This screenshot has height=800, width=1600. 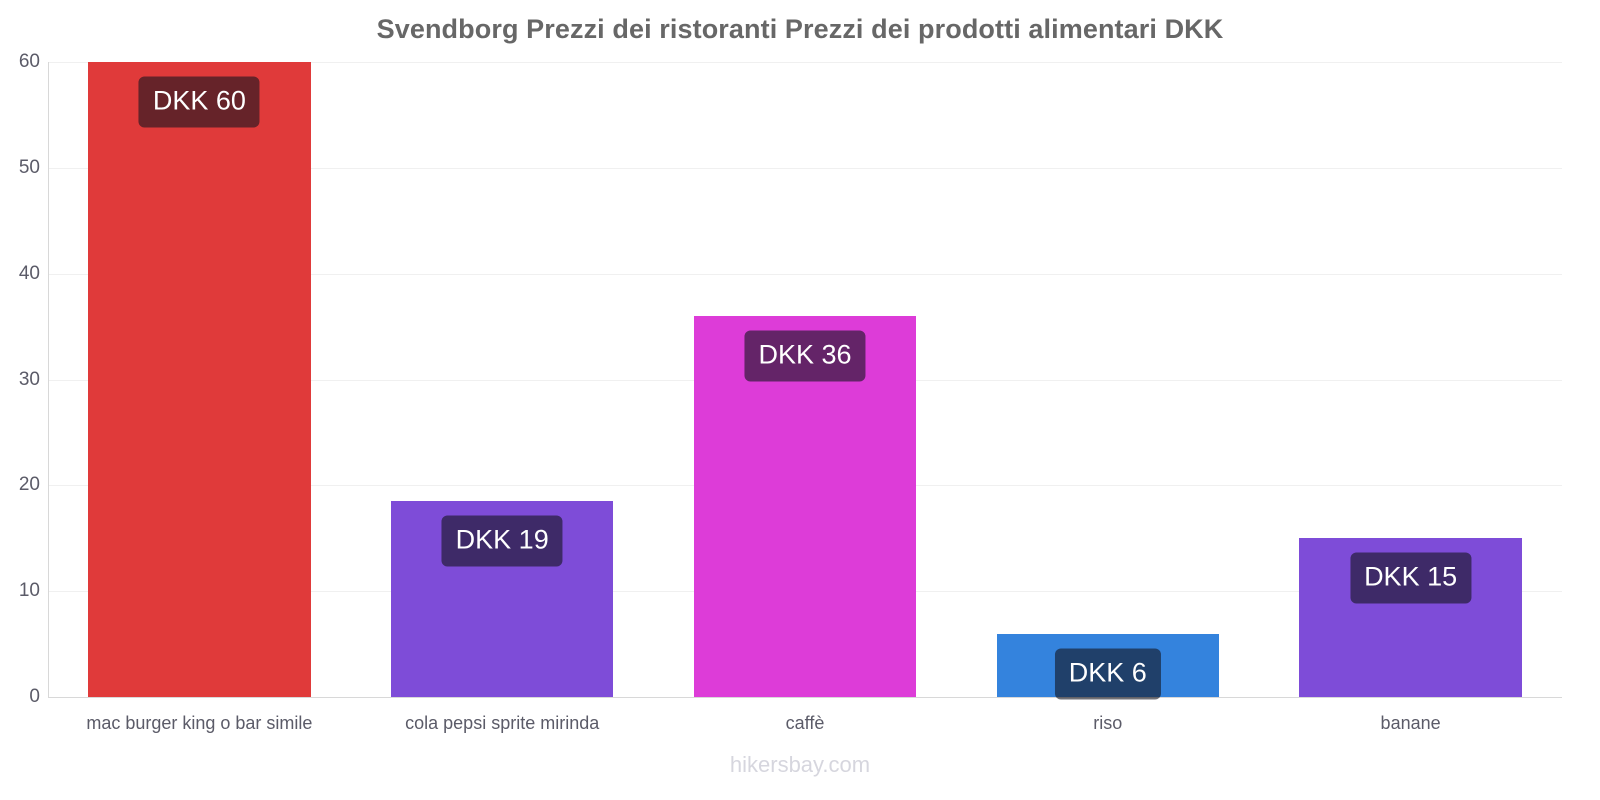 What do you see at coordinates (805, 356) in the screenshot?
I see `bar-value-label: DKK 36` at bounding box center [805, 356].